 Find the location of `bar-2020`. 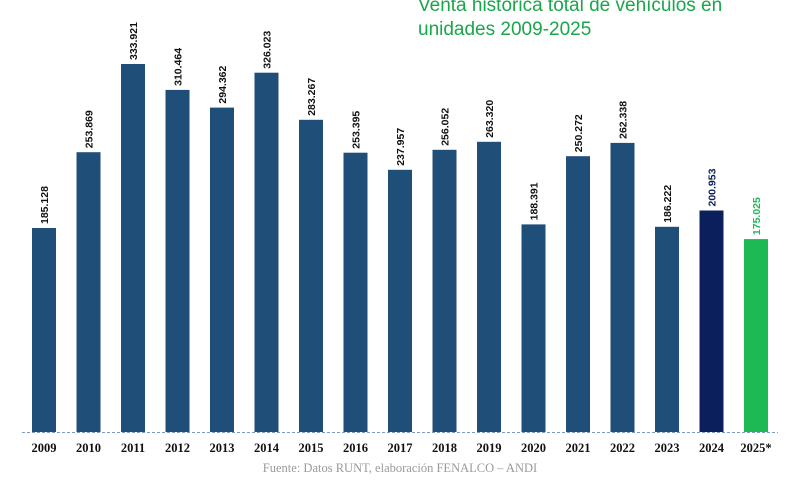

bar-2020 is located at coordinates (533, 328).